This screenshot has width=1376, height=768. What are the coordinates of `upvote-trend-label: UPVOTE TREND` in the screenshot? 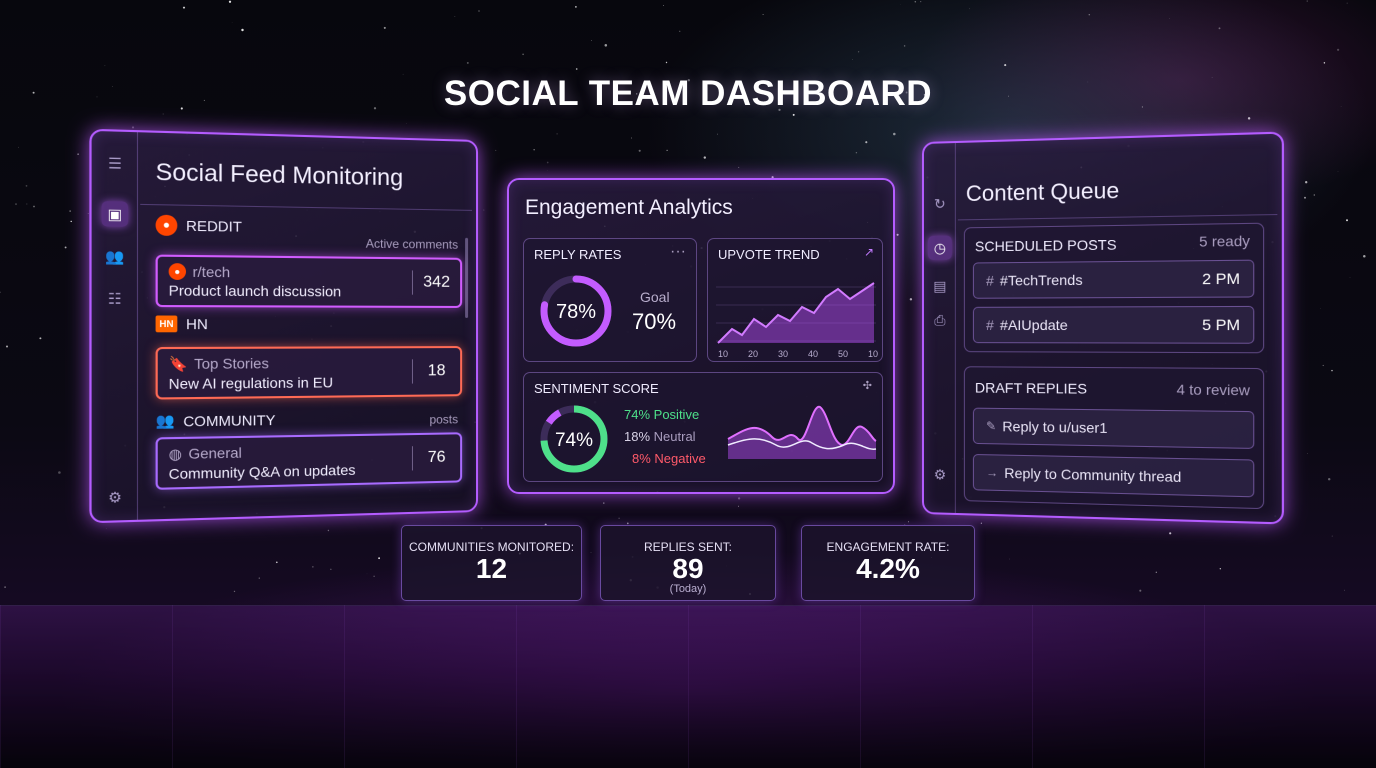 It's located at (769, 254).